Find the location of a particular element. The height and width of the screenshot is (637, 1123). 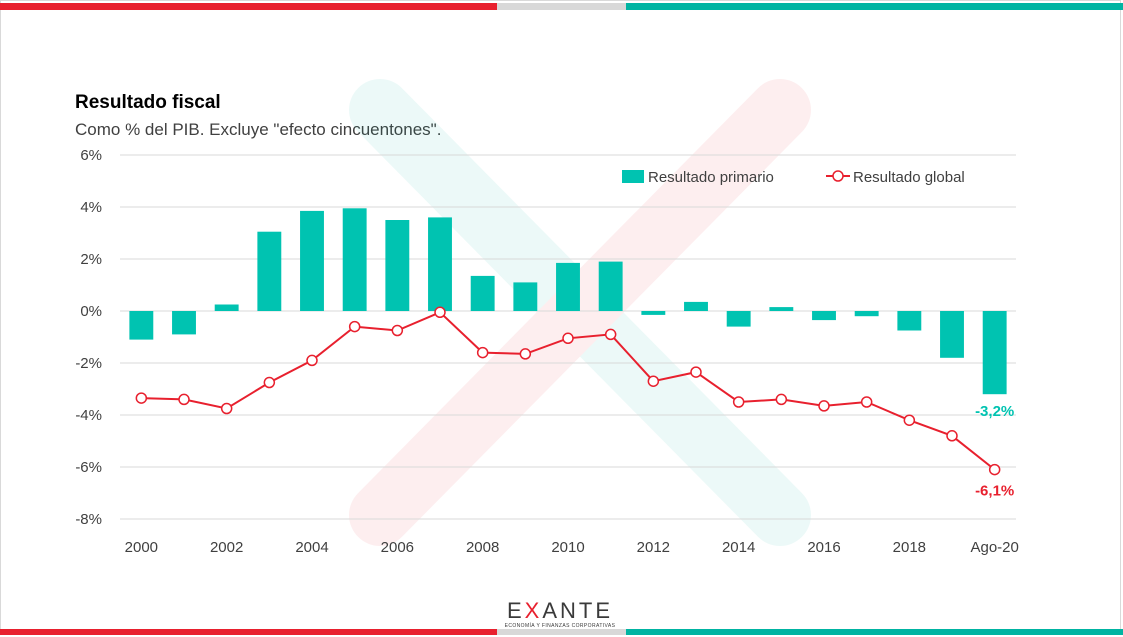

legend-marker-global is located at coordinates (838, 176).